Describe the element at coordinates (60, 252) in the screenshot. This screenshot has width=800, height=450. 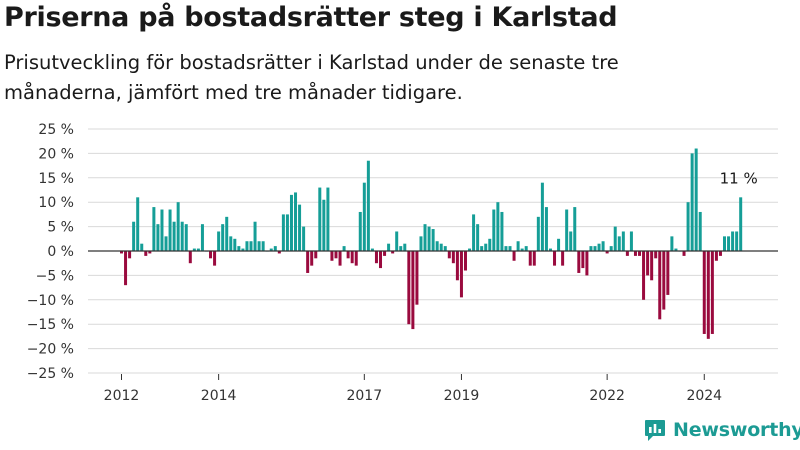
I see `y-tick-label: 0 %` at that location.